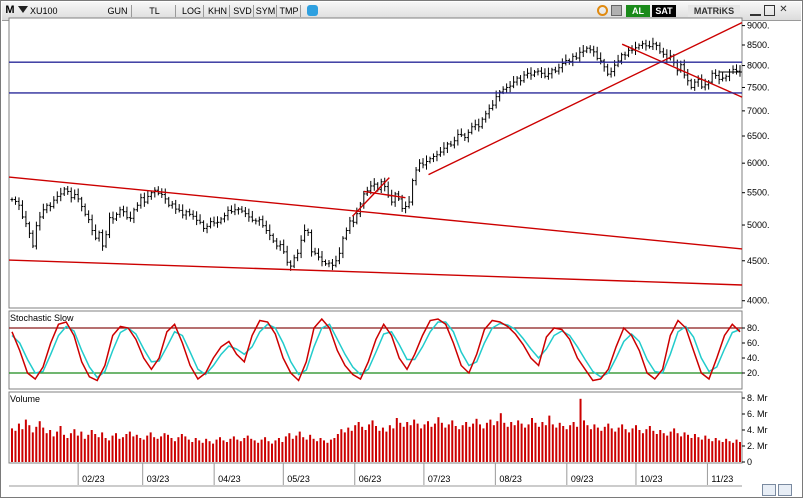 This screenshot has height=498, width=803. I want to click on pan-icon, so click(785, 490).